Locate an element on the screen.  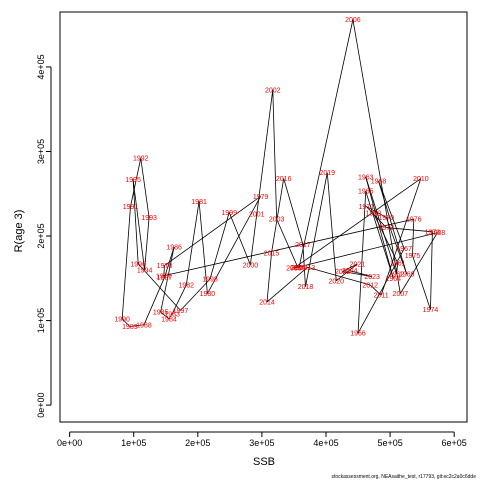
point-label-1966: 1966 is located at coordinates (358, 334).